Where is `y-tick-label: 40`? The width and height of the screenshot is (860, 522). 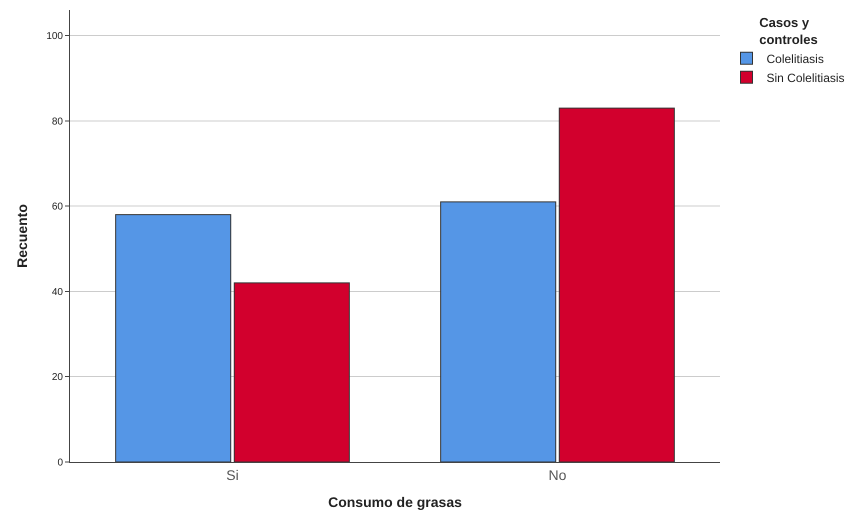 y-tick-label: 40 is located at coordinates (58, 292).